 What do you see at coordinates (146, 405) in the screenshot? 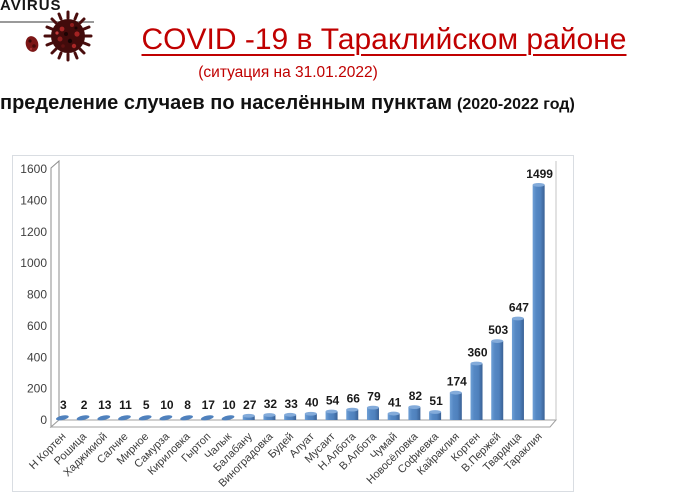
I see `svg-text: 5` at bounding box center [146, 405].